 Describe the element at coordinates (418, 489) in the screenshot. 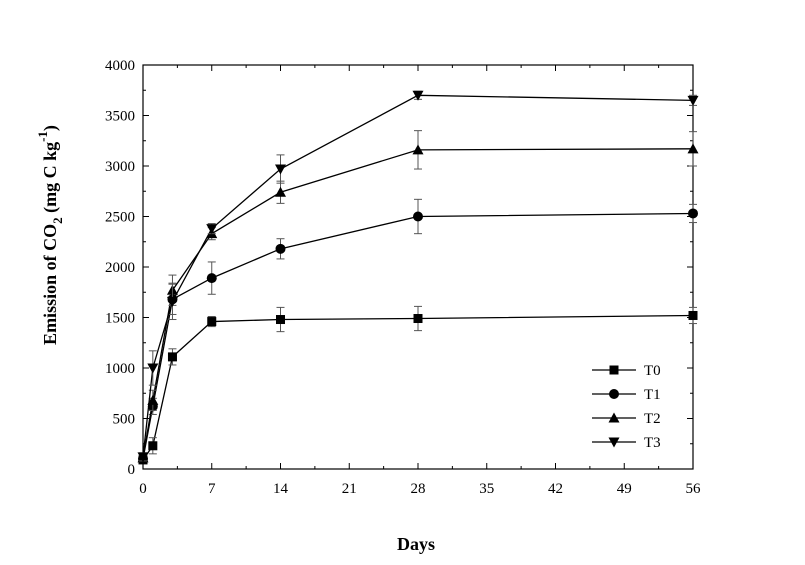

I see `x-tick-label: 28` at that location.